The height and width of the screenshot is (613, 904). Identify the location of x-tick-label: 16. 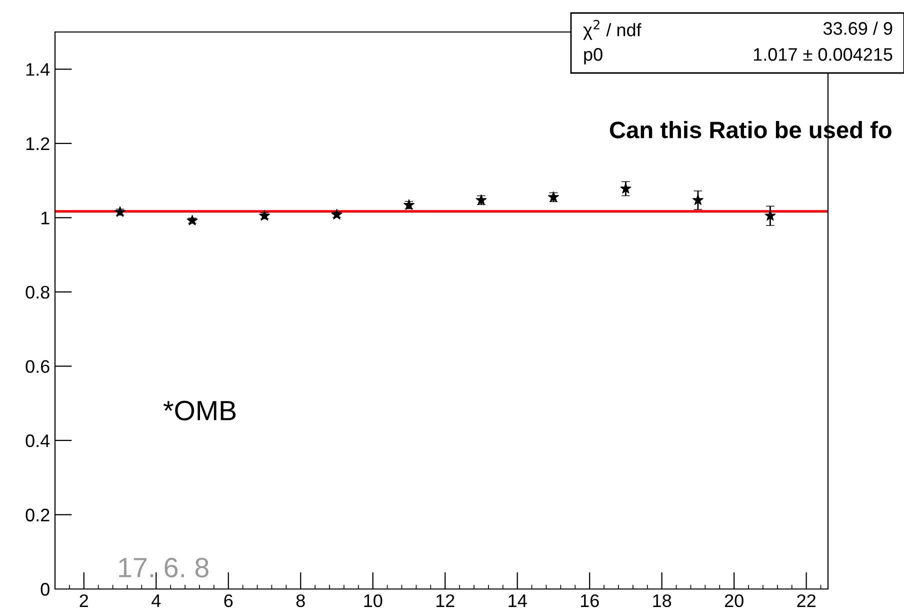
(589, 601).